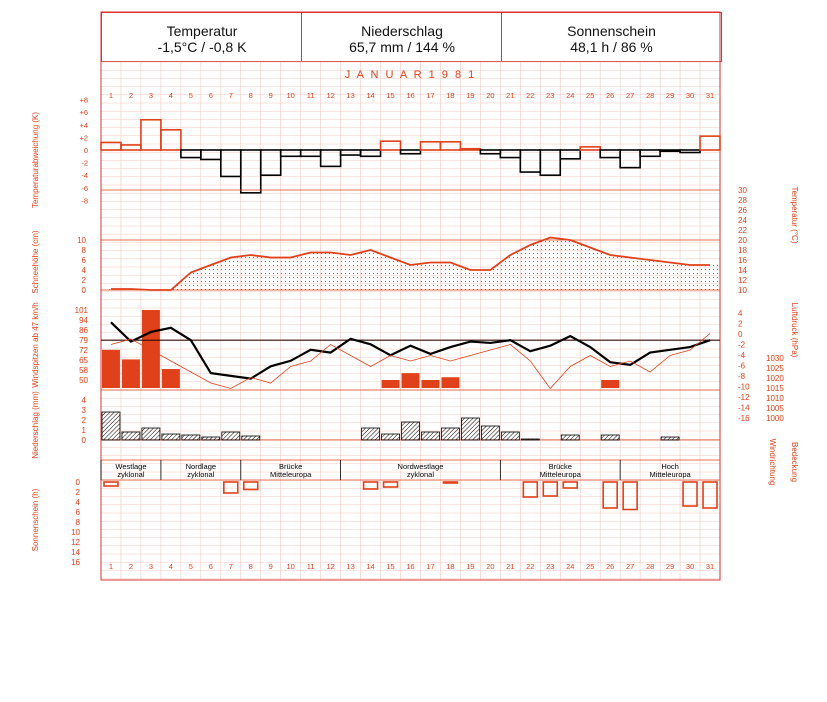 Image resolution: width=827 pixels, height=702 pixels. What do you see at coordinates (151, 566) in the screenshot?
I see `day-label-bottom: 3` at bounding box center [151, 566].